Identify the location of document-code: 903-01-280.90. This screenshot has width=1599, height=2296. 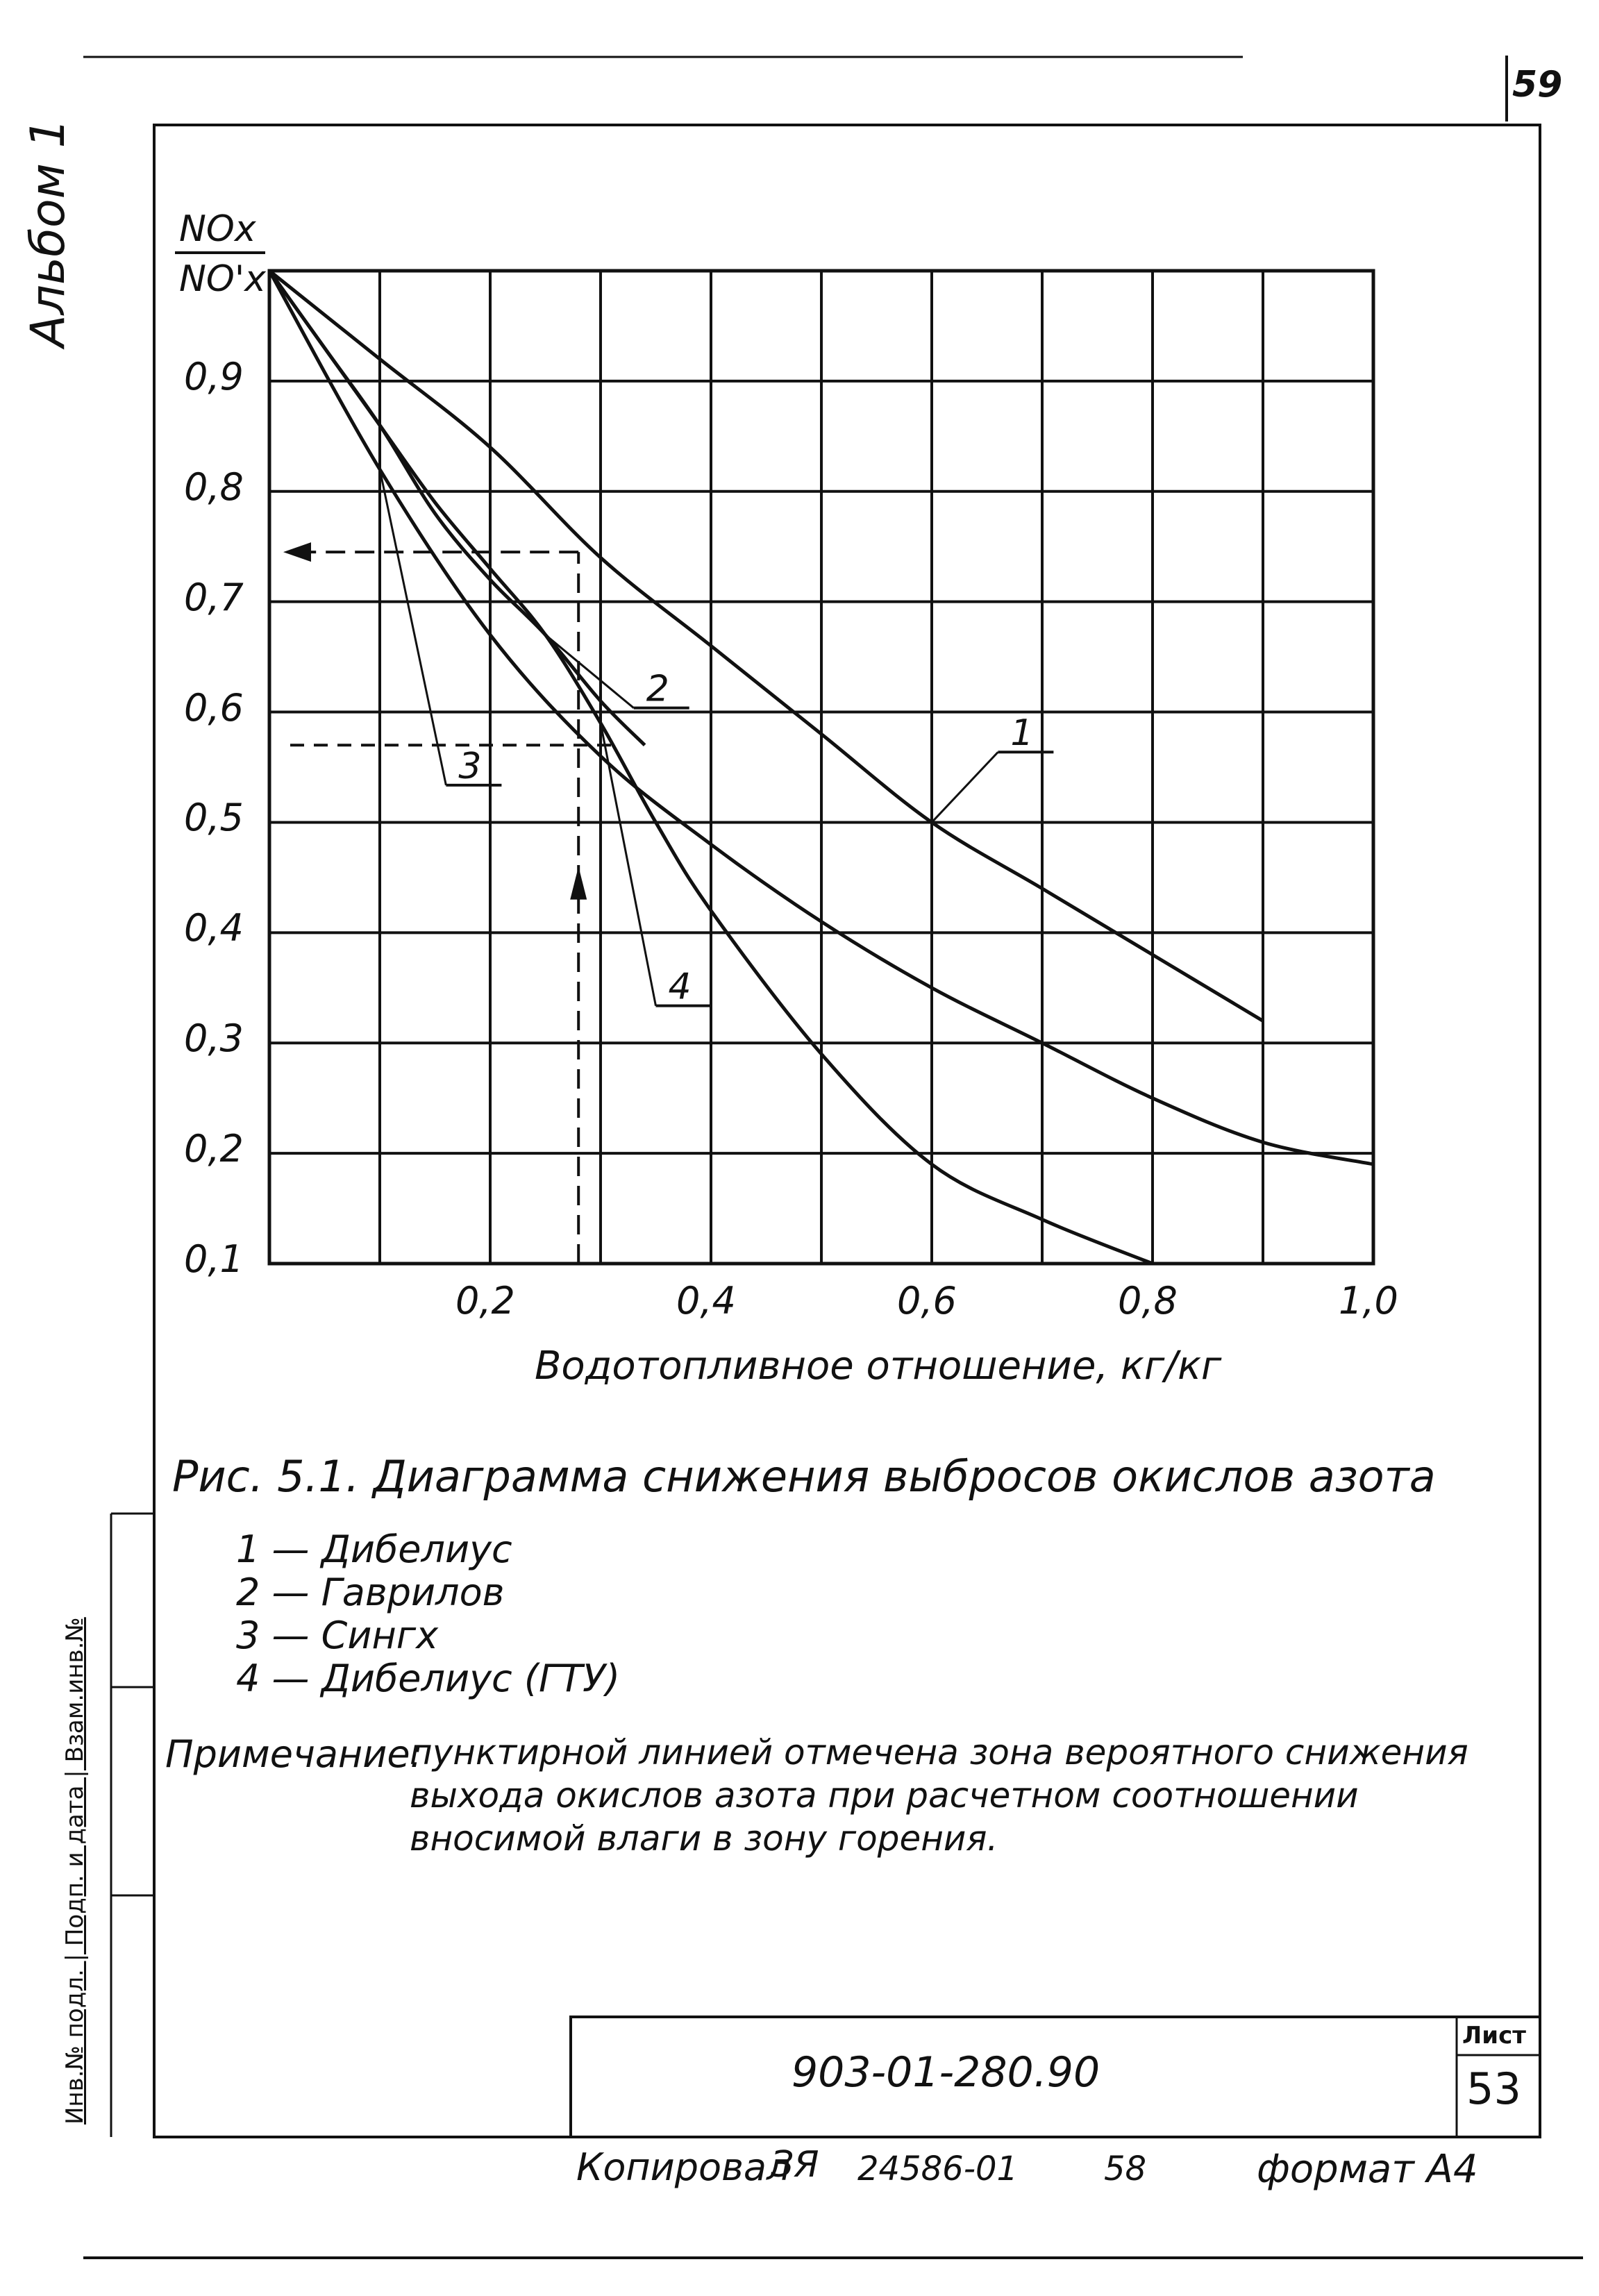
(946, 2072).